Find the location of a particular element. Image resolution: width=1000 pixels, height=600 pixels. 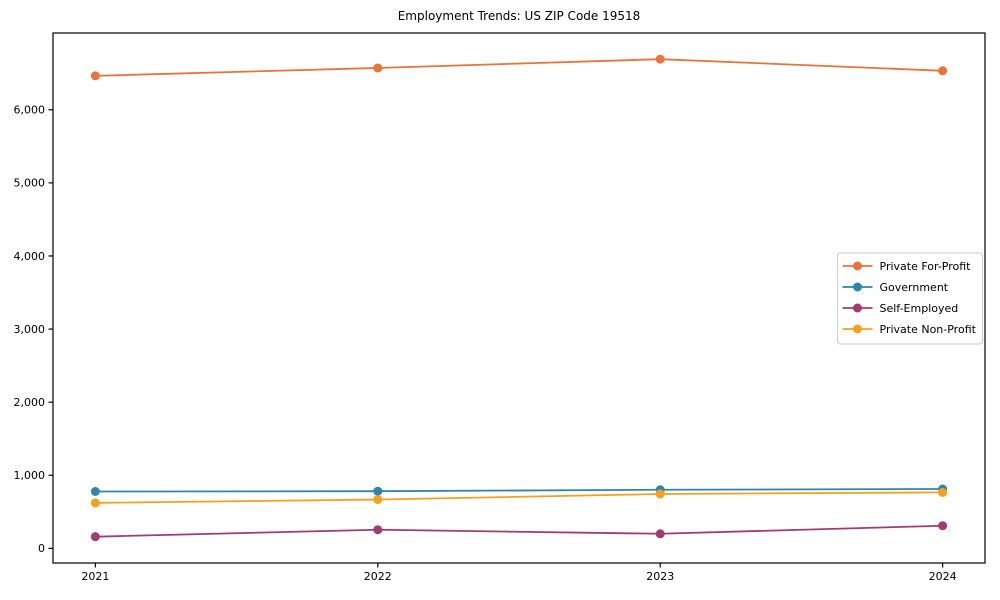

series-self-employed is located at coordinates (519, 531).